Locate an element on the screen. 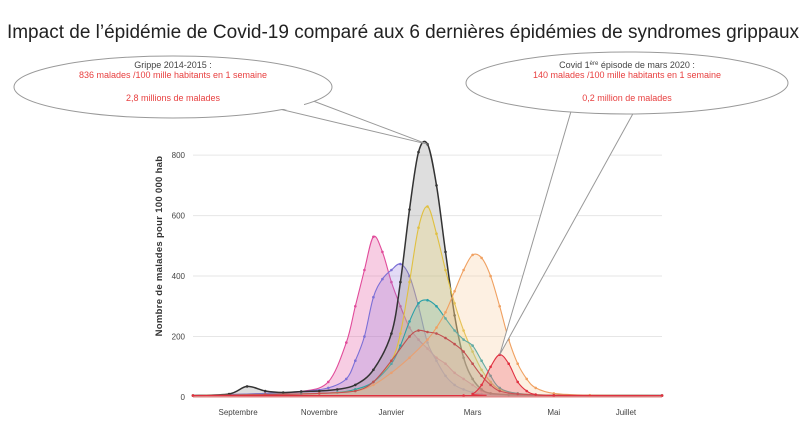 Image resolution: width=806 pixels, height=430 pixels. callout-title: Covid 1ère épisode de mars 2020 : is located at coordinates (627, 65).